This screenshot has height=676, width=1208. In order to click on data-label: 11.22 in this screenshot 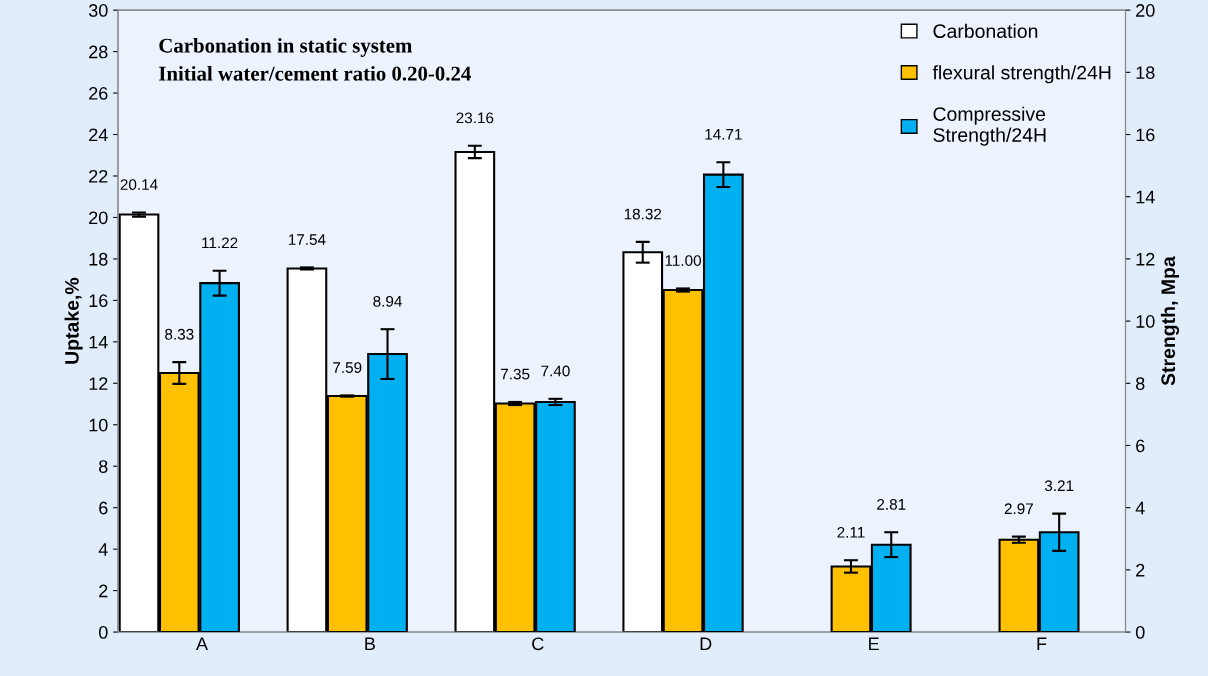, I will do `click(220, 243)`.